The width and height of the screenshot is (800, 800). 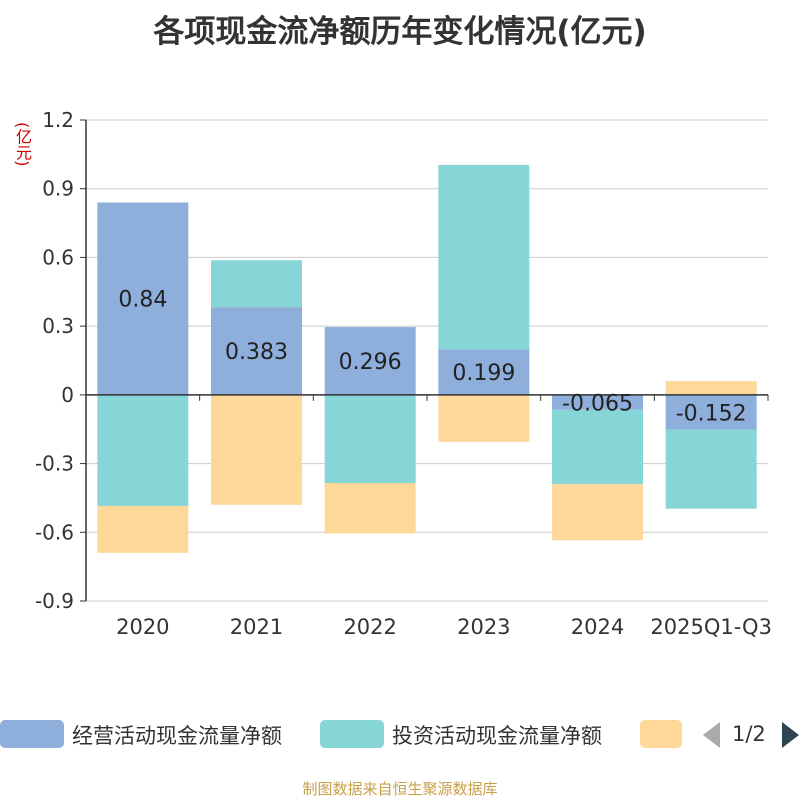 What do you see at coordinates (597, 627) in the screenshot?
I see `x-tick-label: 2024` at bounding box center [597, 627].